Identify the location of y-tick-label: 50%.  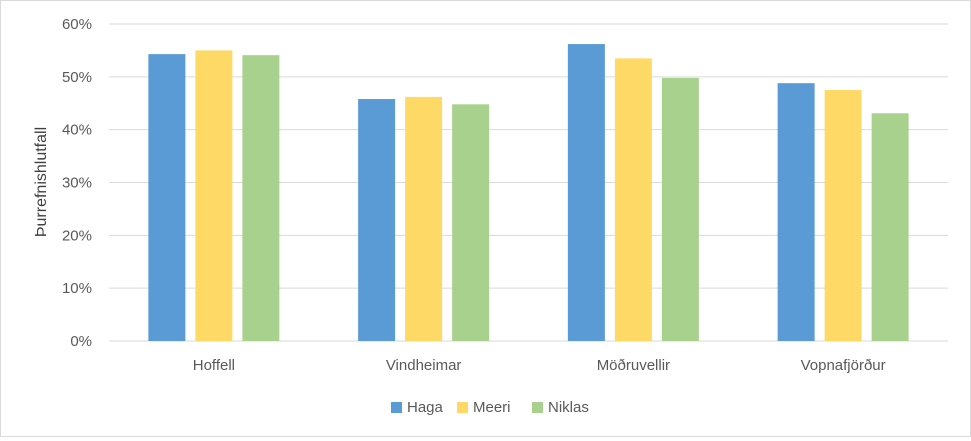
(77, 77).